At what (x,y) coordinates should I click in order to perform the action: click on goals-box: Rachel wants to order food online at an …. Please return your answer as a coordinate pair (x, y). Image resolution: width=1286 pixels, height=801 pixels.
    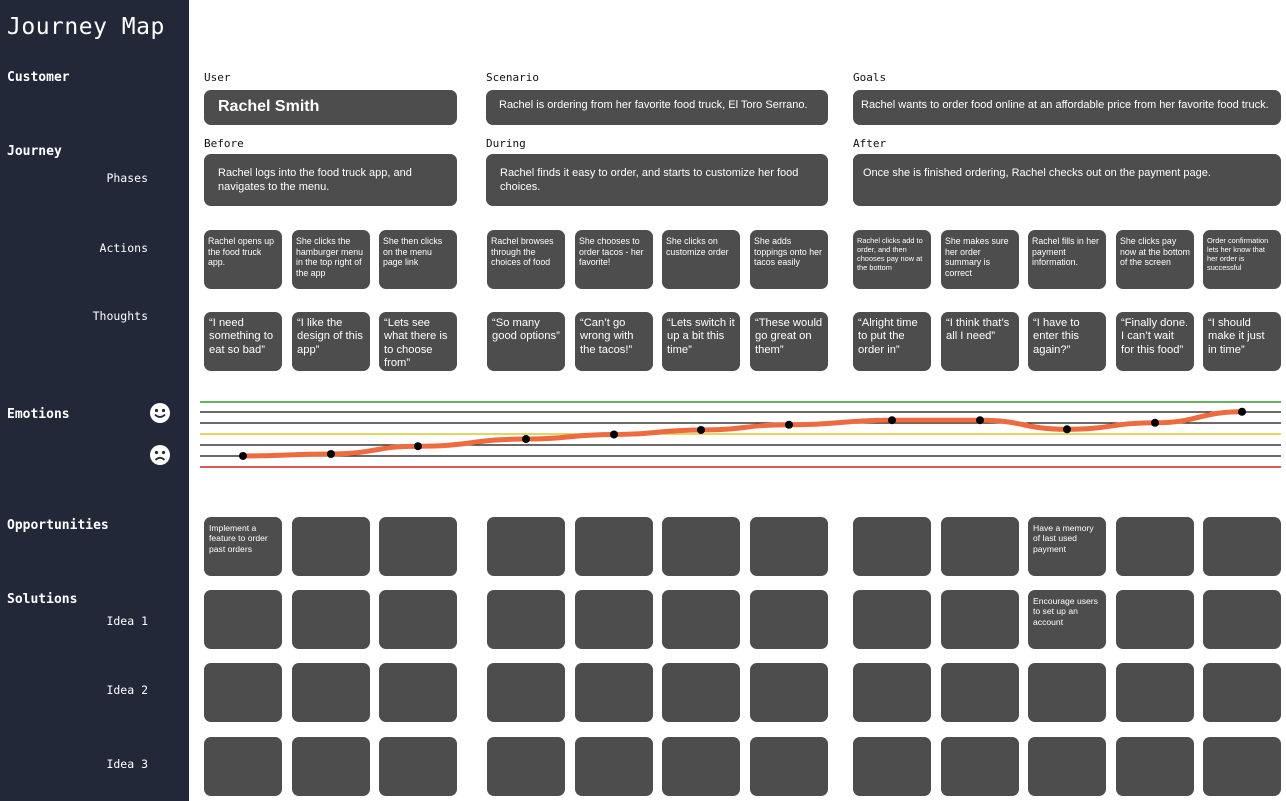
    Looking at the image, I should click on (1067, 107).